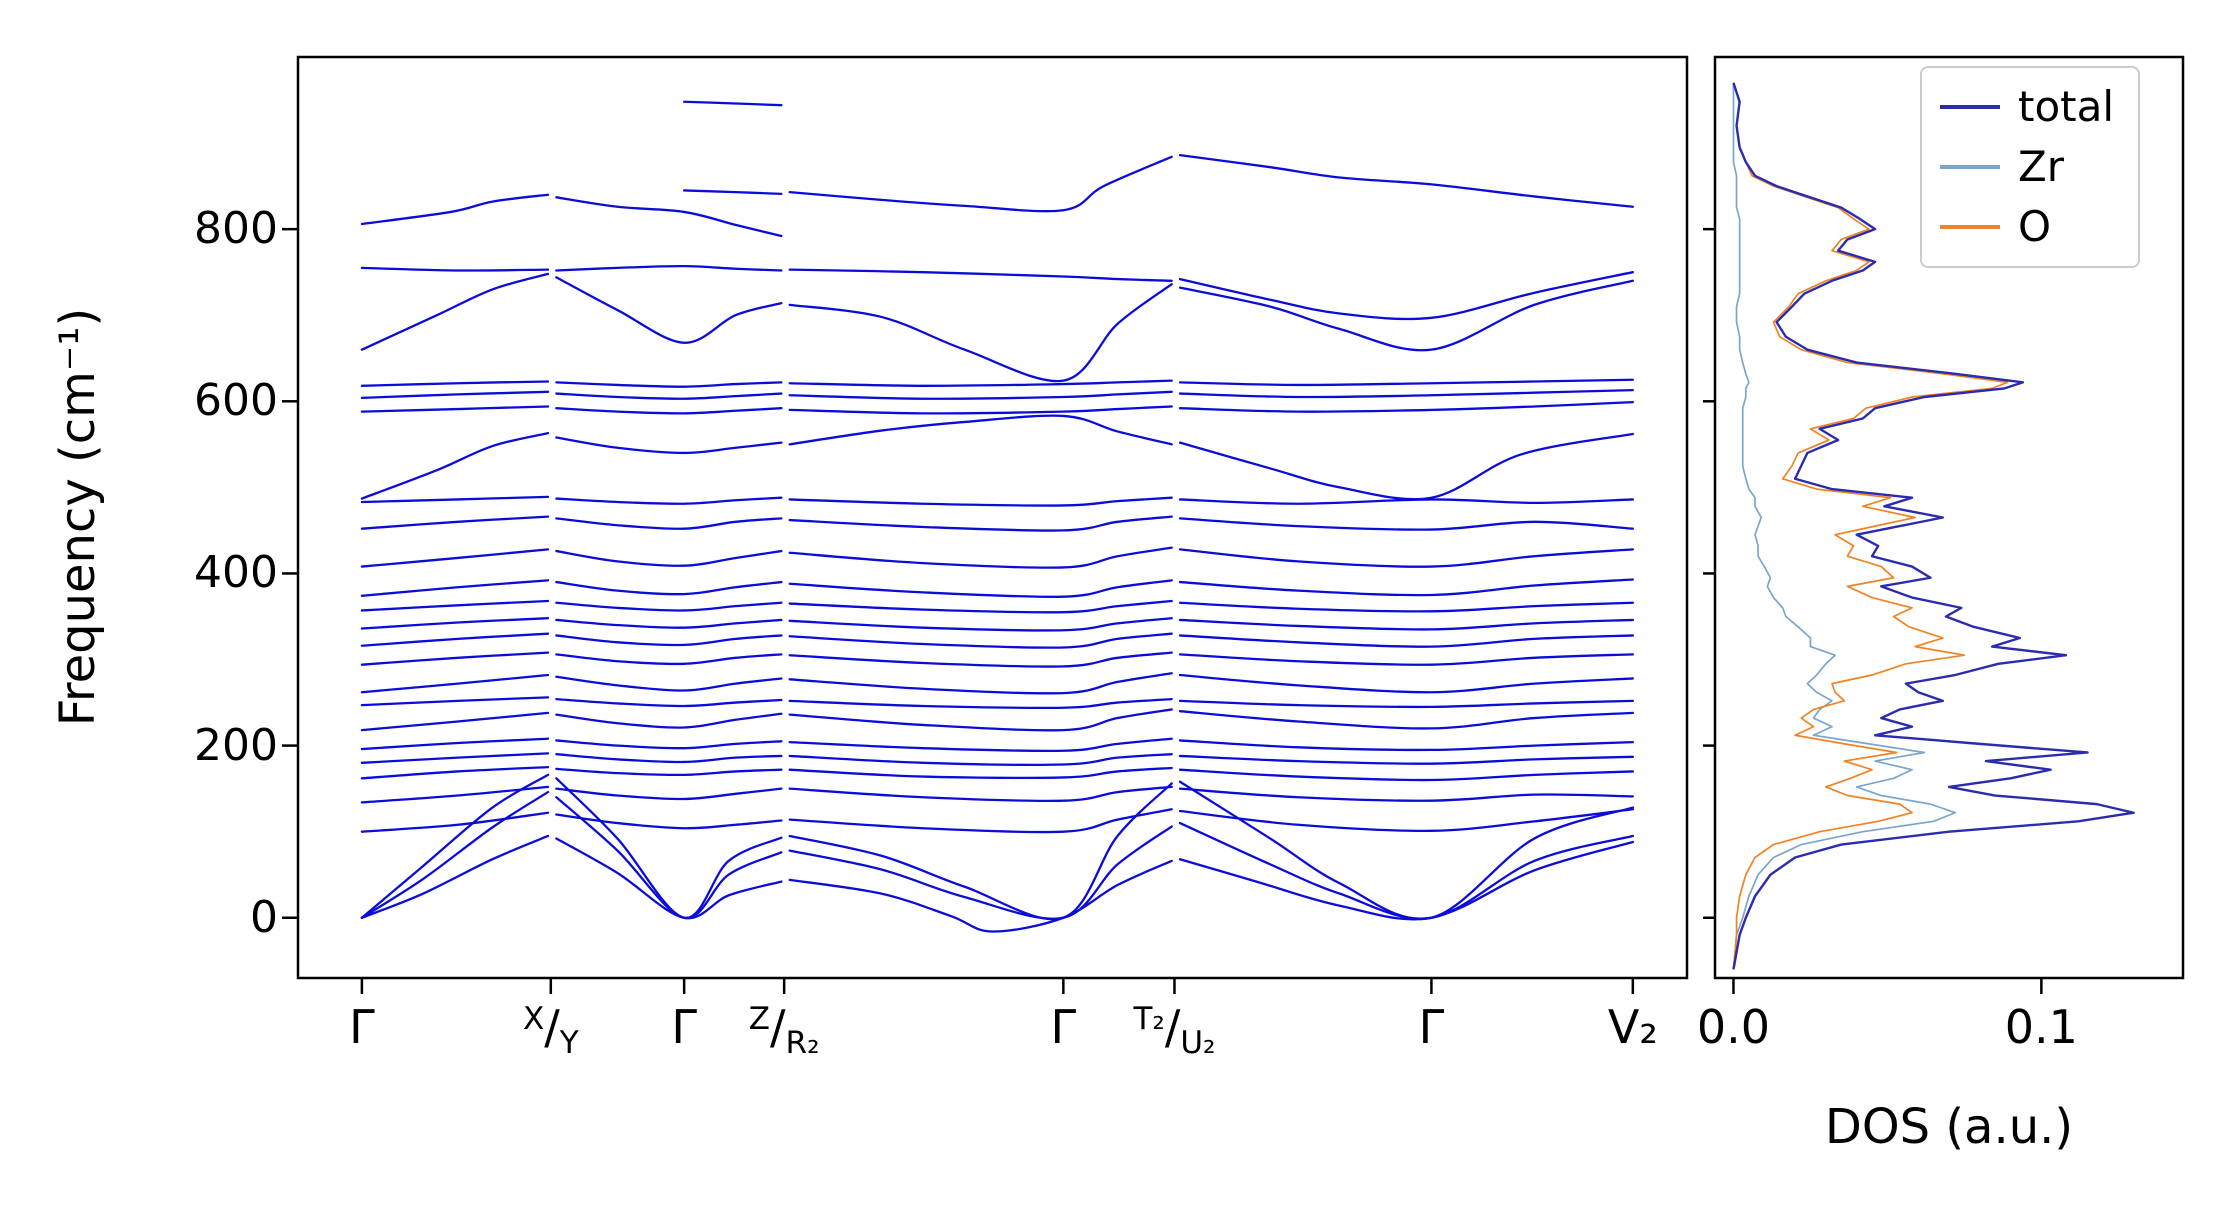 This screenshot has height=1220, width=2222. I want to click on dos-curve-total, so click(1933, 526).